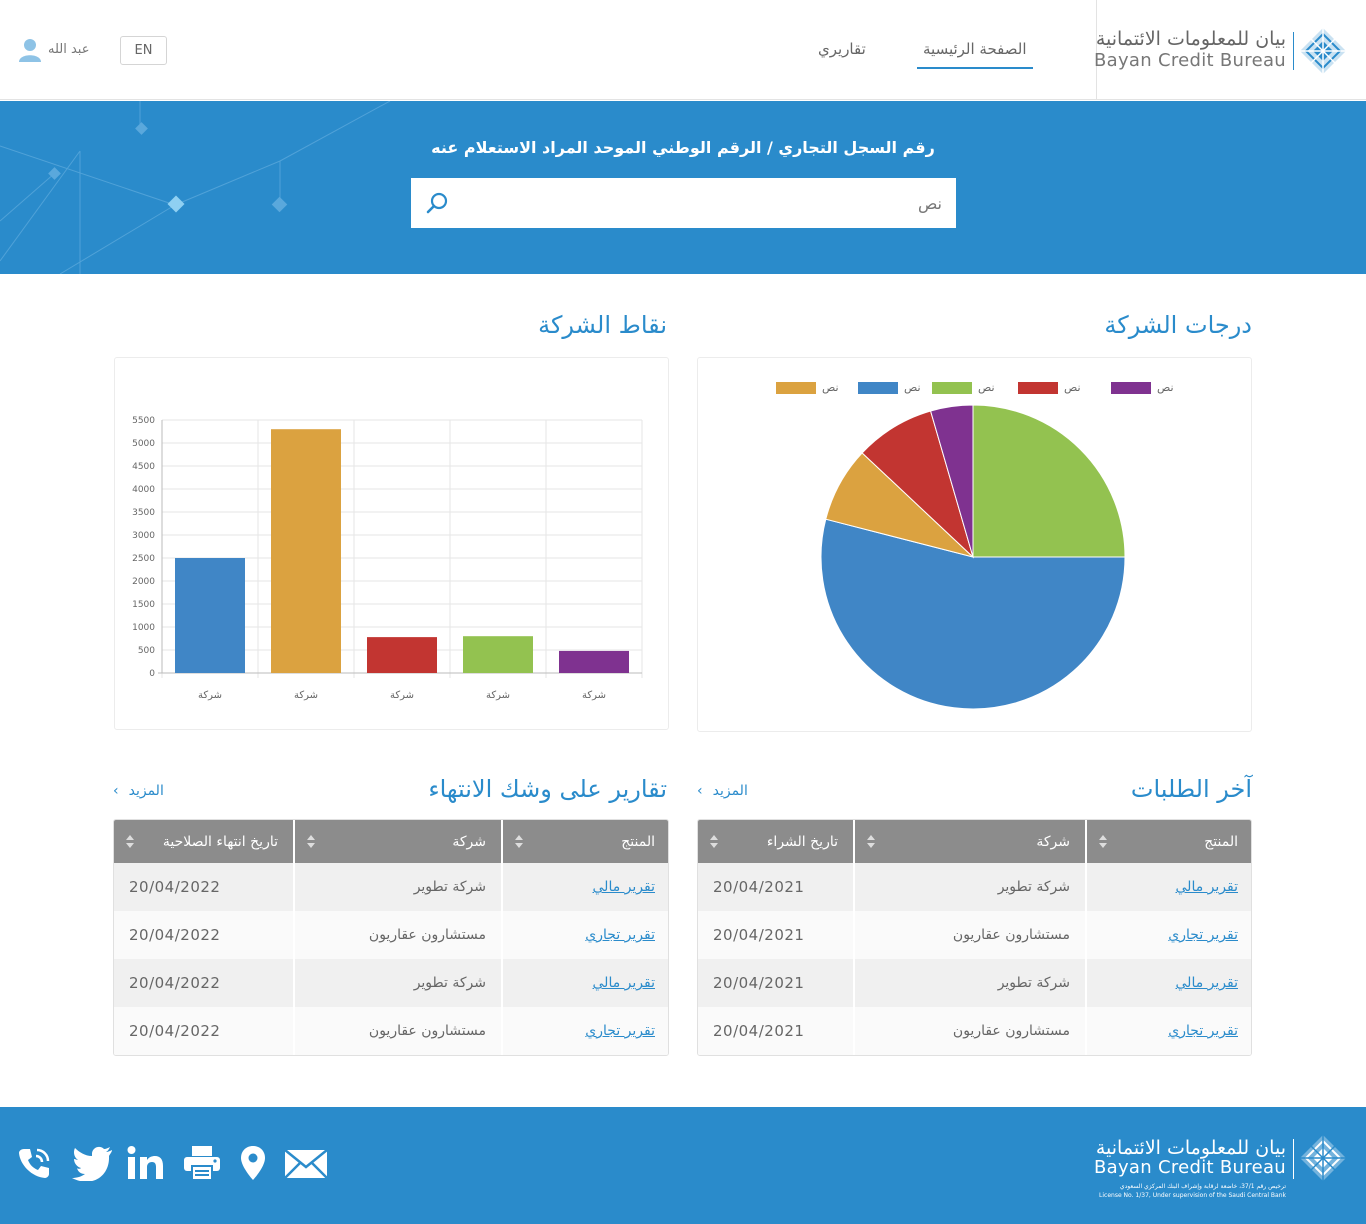 The width and height of the screenshot is (1366, 1224). I want to click on column-header-purchase-date: تاريخ الشراء, so click(776, 841).